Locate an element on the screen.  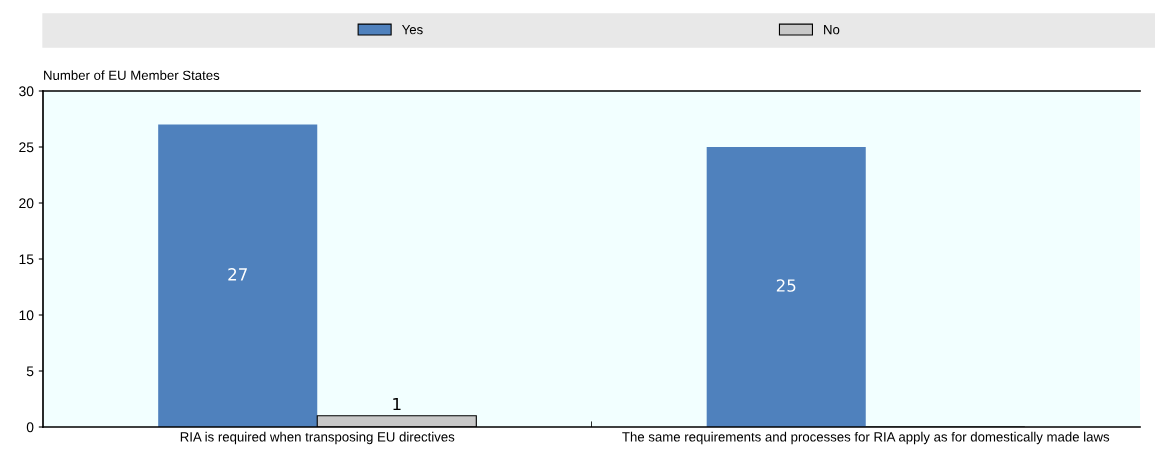
legend-label: No is located at coordinates (832, 30).